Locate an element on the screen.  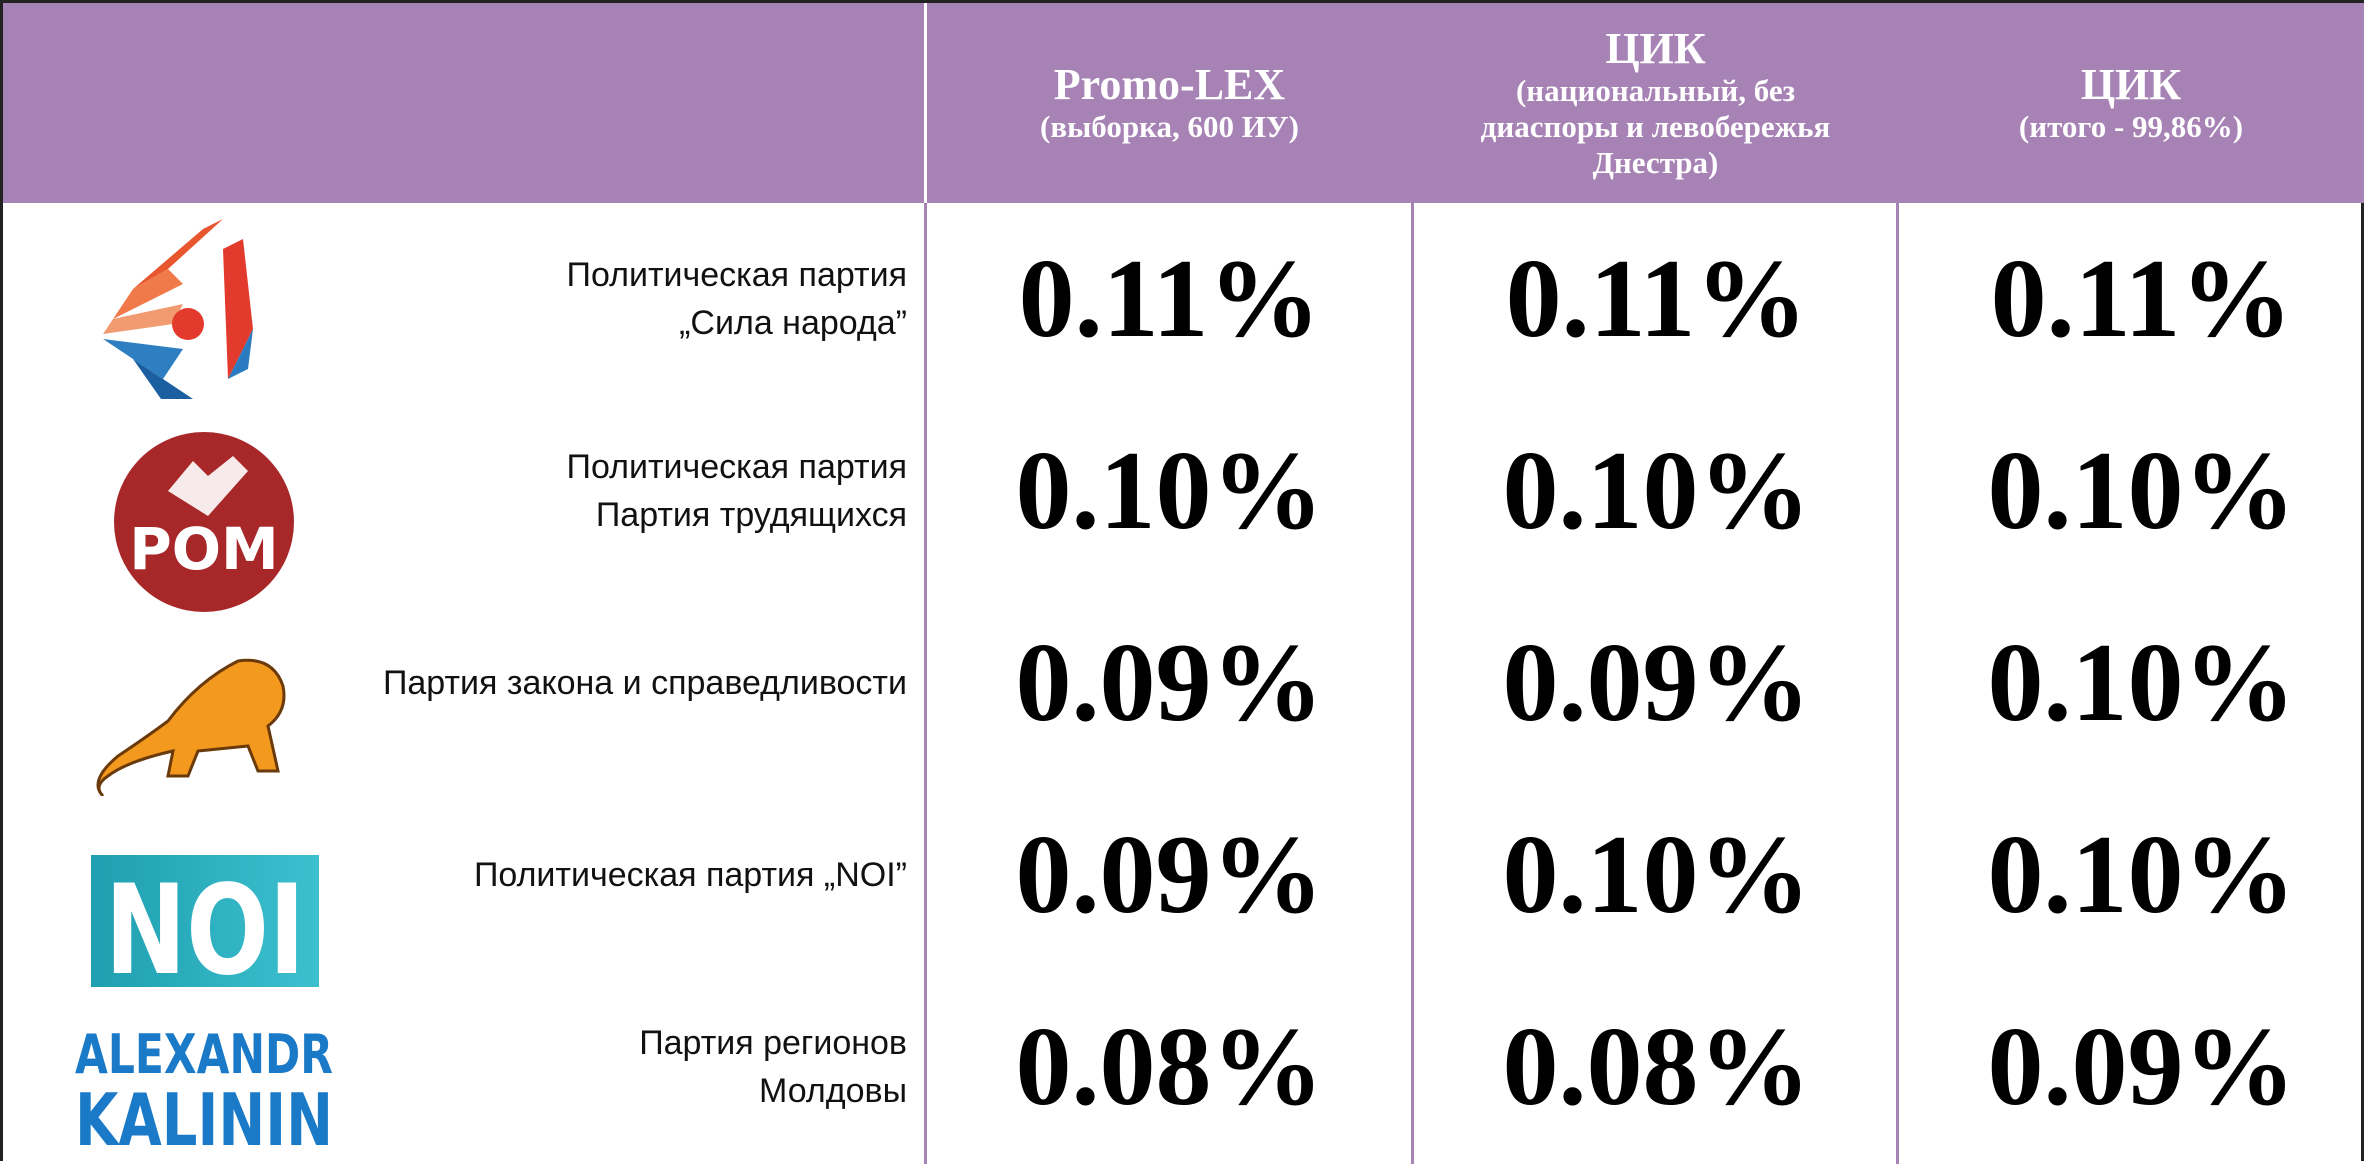
header-subtitle: (выборка, 600 ИУ) is located at coordinates (1169, 126).